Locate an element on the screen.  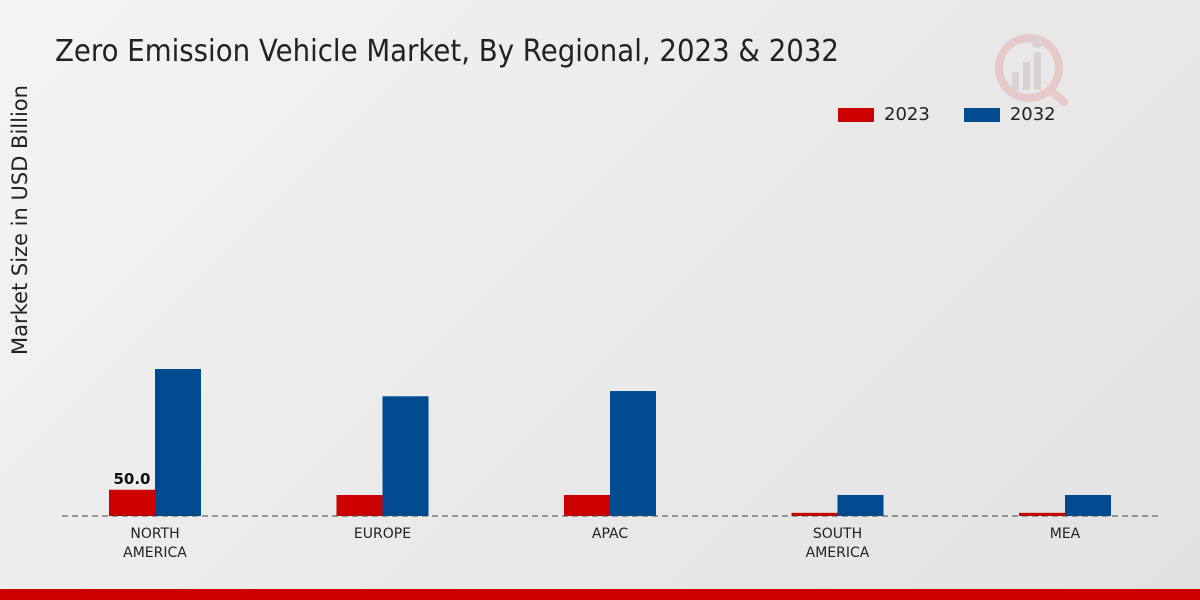
legend-item-2032: 2032 is located at coordinates (1009, 114).